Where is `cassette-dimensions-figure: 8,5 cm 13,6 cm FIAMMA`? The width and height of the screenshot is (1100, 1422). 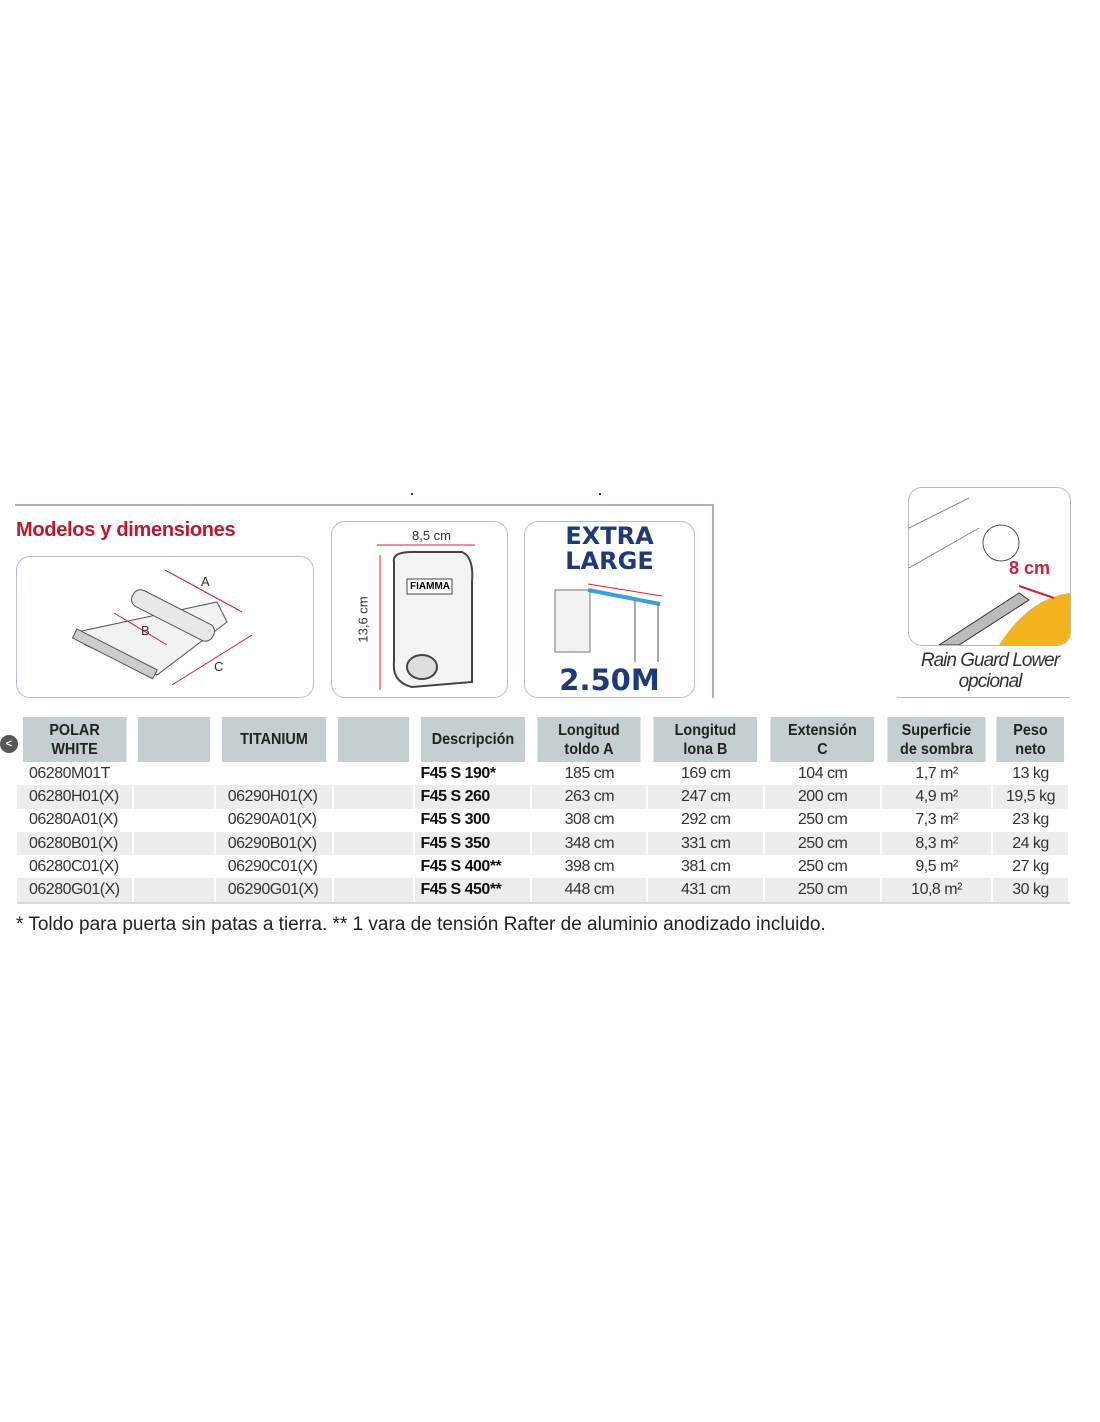
cassette-dimensions-figure: 8,5 cm 13,6 cm FIAMMA is located at coordinates (419, 609).